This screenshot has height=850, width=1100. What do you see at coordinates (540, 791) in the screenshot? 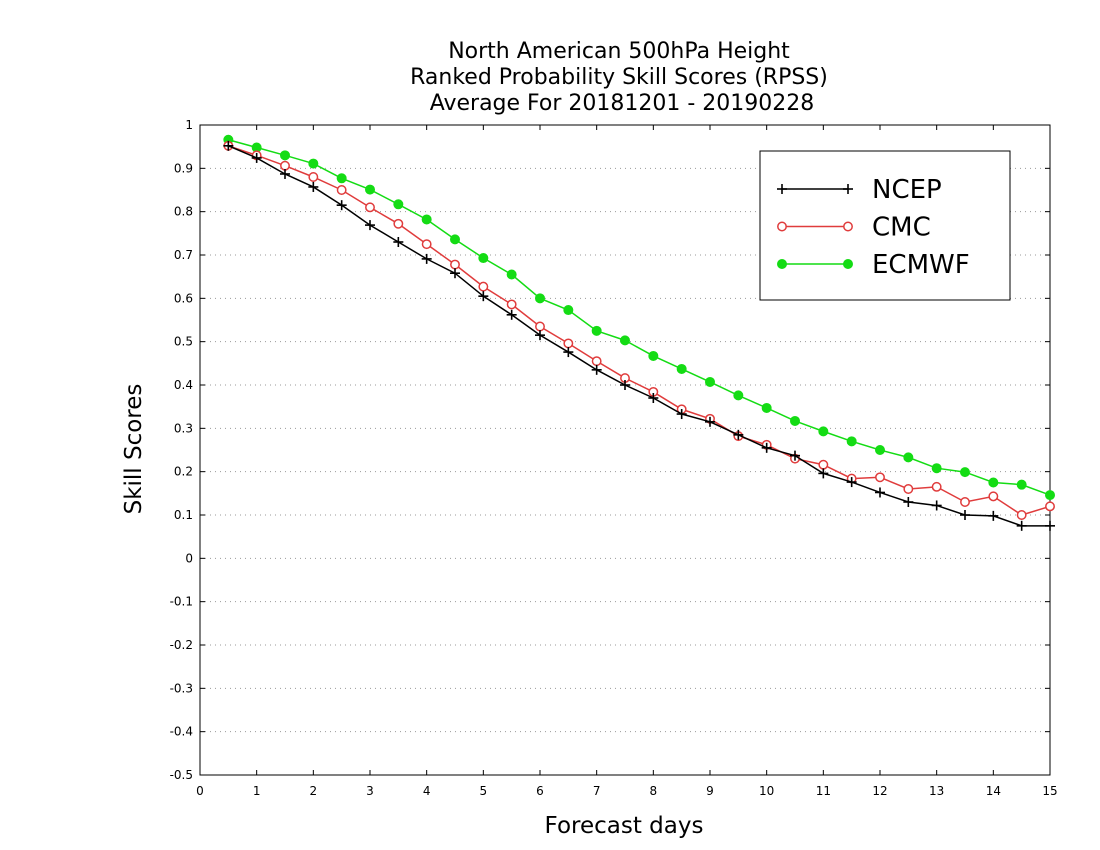
I see `x-tick-label: 6` at bounding box center [540, 791].